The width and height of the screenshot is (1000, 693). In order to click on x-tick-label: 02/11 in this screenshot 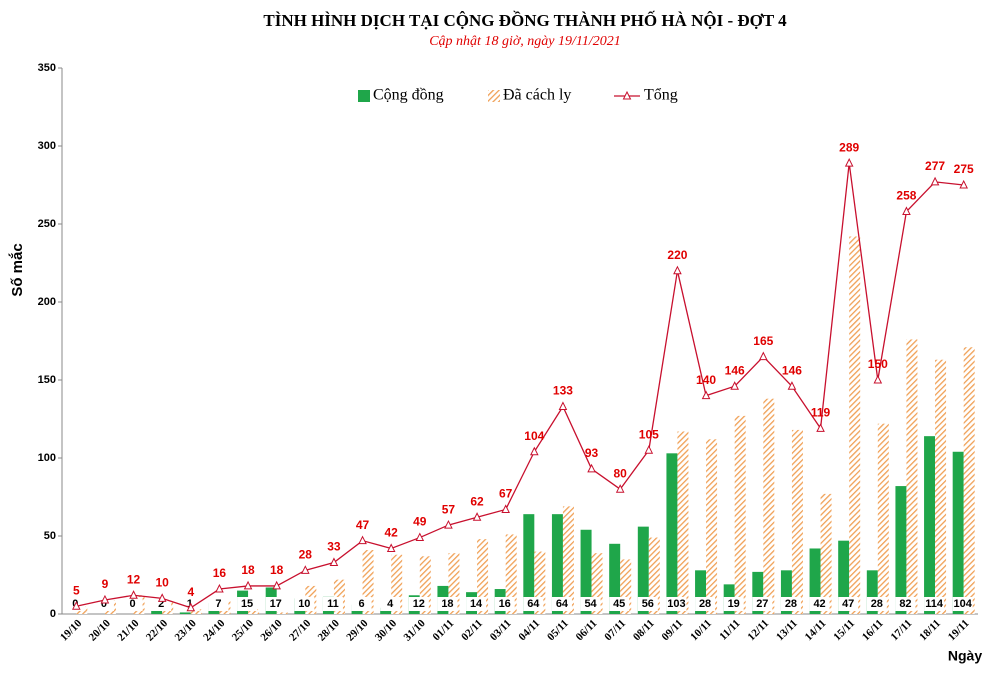, I will do `click(472, 630)`.